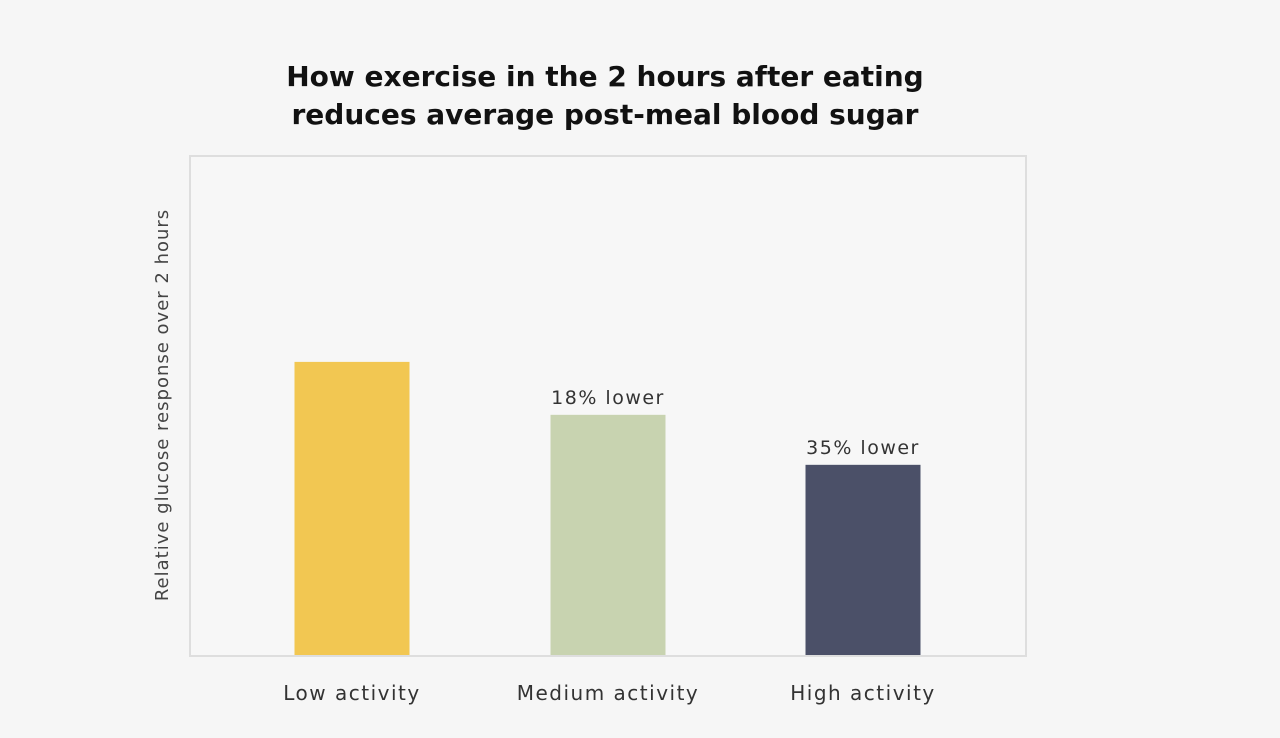  What do you see at coordinates (863, 559) in the screenshot?
I see `bar-high-activity` at bounding box center [863, 559].